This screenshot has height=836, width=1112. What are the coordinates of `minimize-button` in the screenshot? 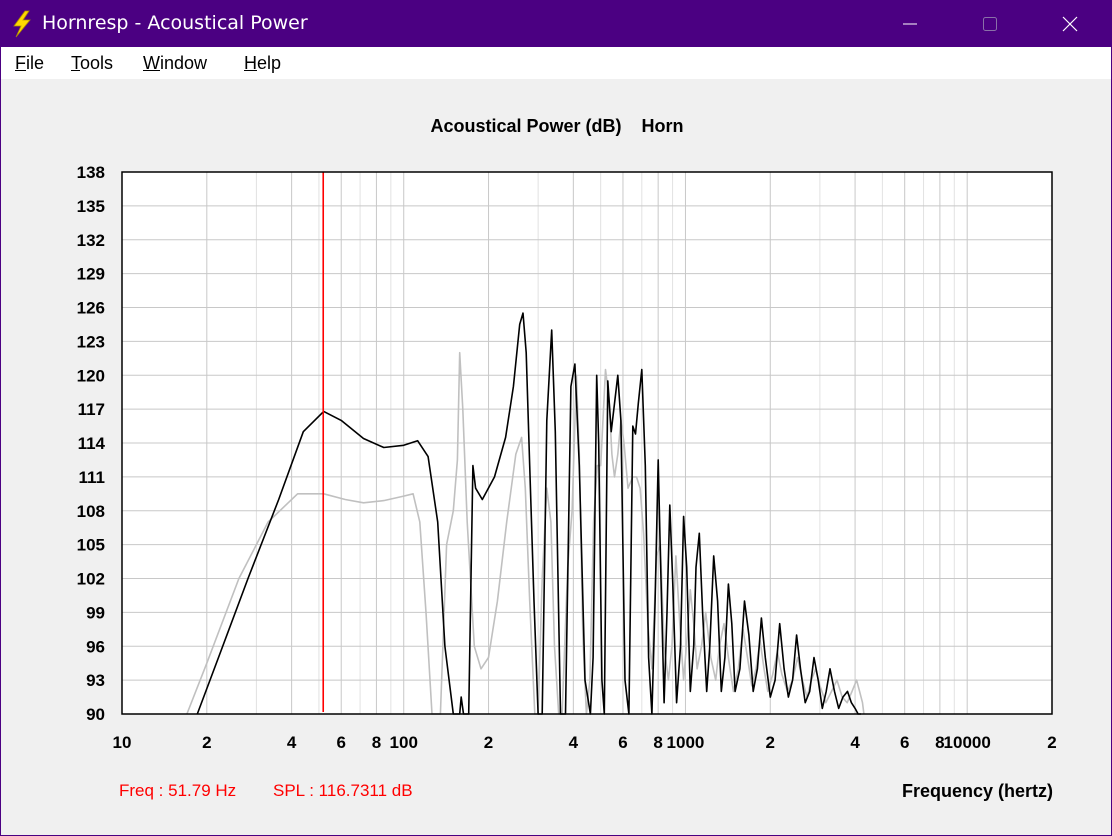 It's located at (910, 24).